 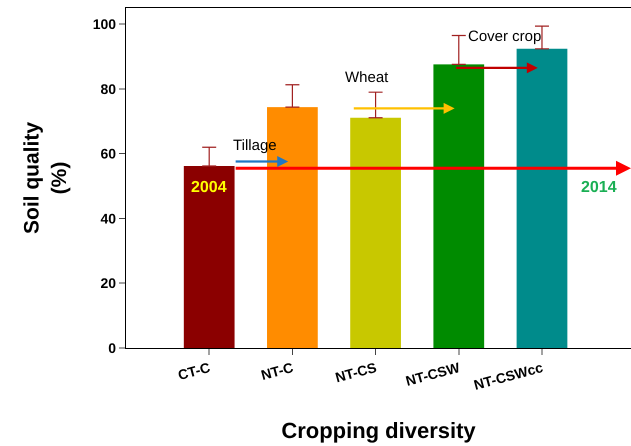 What do you see at coordinates (108, 283) in the screenshot?
I see `y-tick-label: 20` at bounding box center [108, 283].